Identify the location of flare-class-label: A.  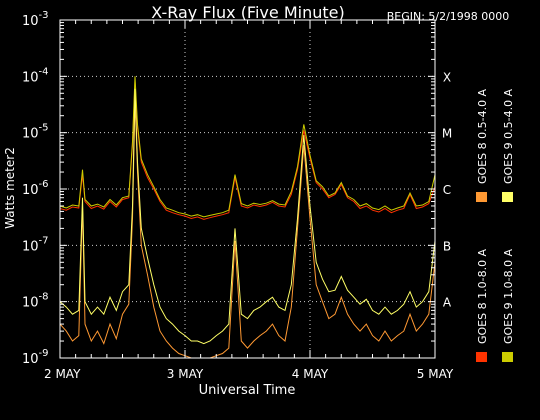
(447, 303).